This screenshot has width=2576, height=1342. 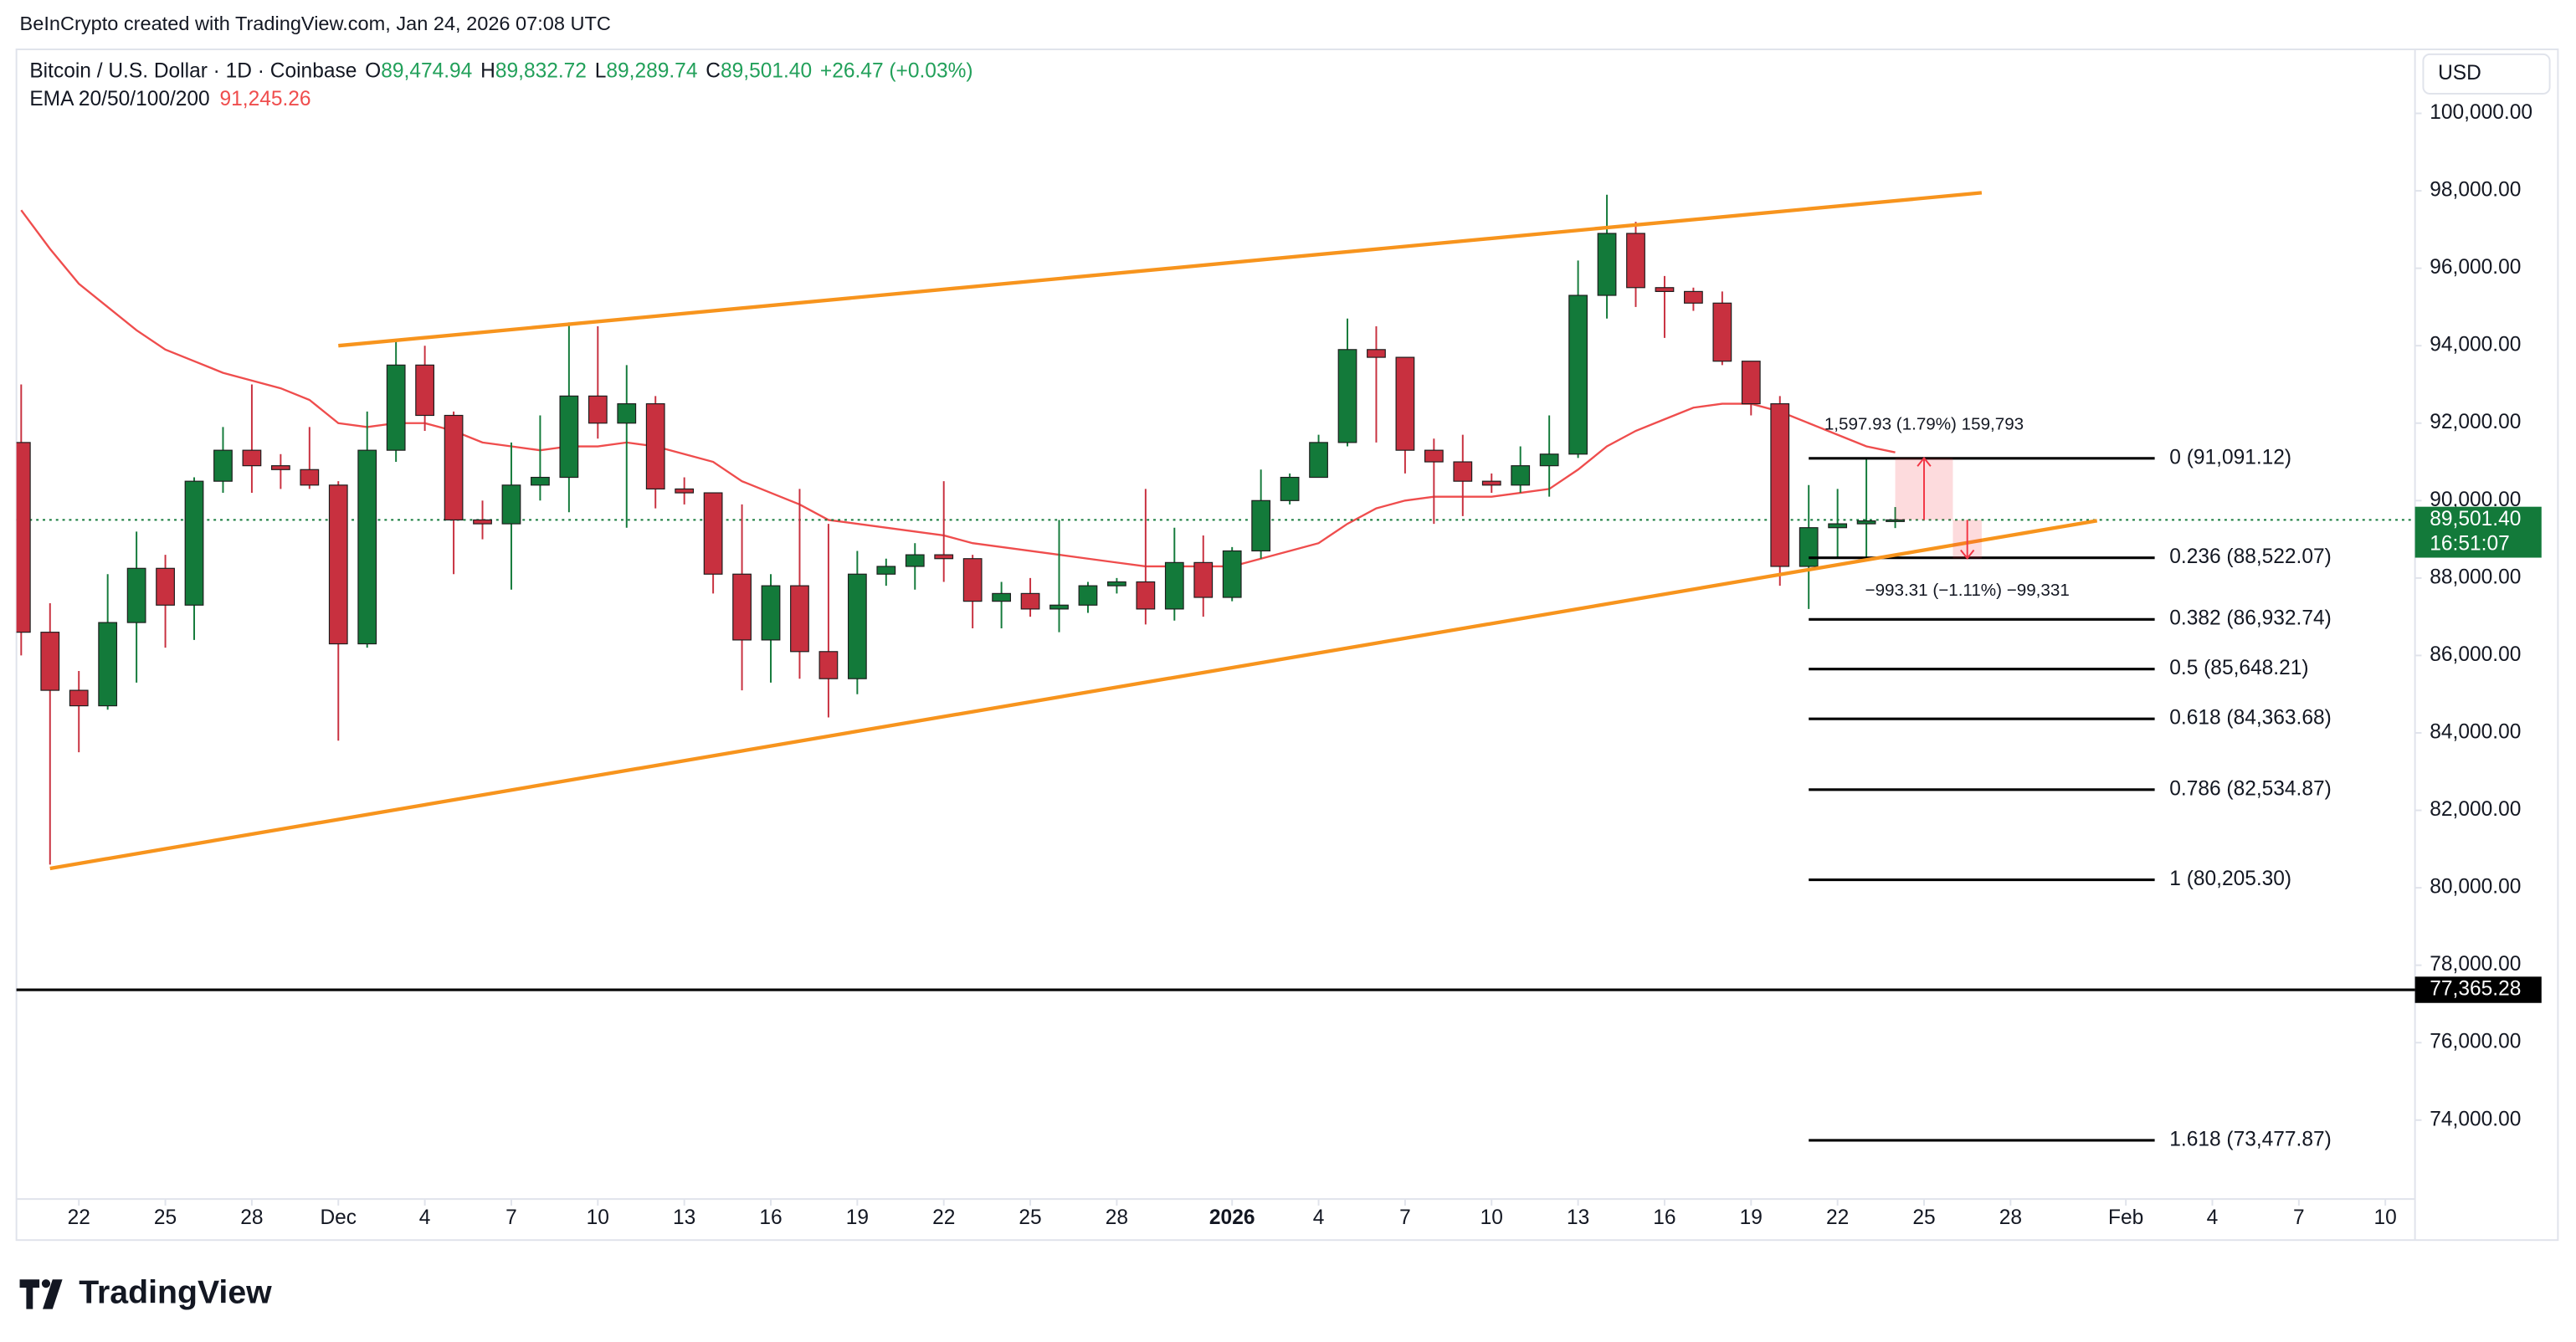 I want to click on y-tick-label: 78,000.00, so click(x=2475, y=964).